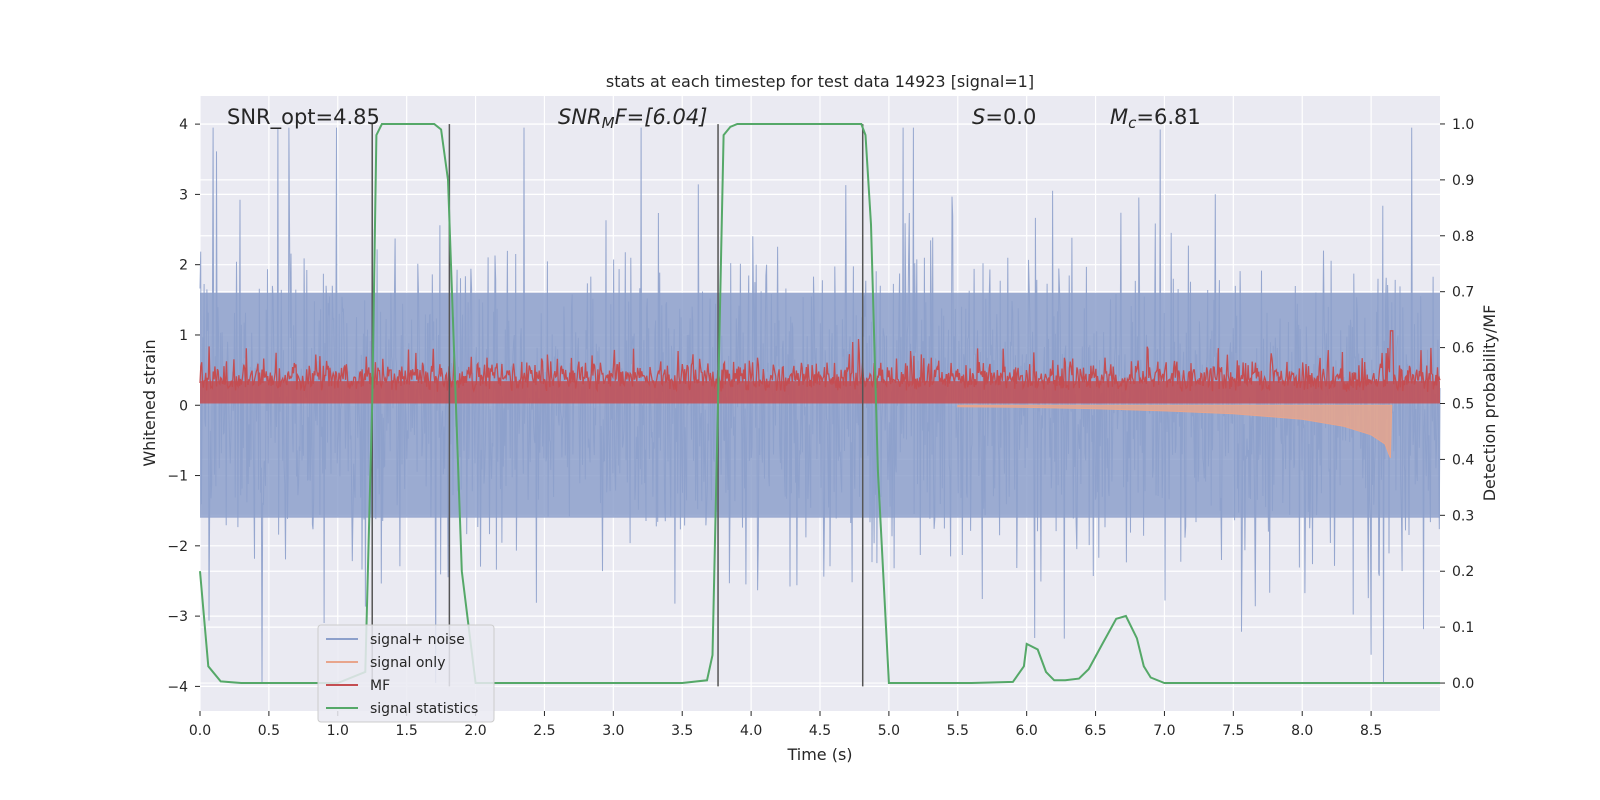 The image size is (1600, 800). What do you see at coordinates (1463, 181) in the screenshot?
I see `y2-tick-label-9: 0.9` at bounding box center [1463, 181].